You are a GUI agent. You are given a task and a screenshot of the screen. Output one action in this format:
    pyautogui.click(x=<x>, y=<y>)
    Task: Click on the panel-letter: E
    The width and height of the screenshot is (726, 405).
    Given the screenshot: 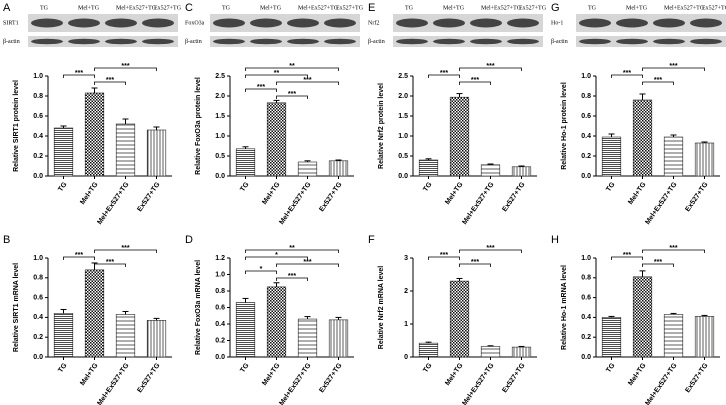 What is the action you would take?
    pyautogui.click(x=371, y=8)
    